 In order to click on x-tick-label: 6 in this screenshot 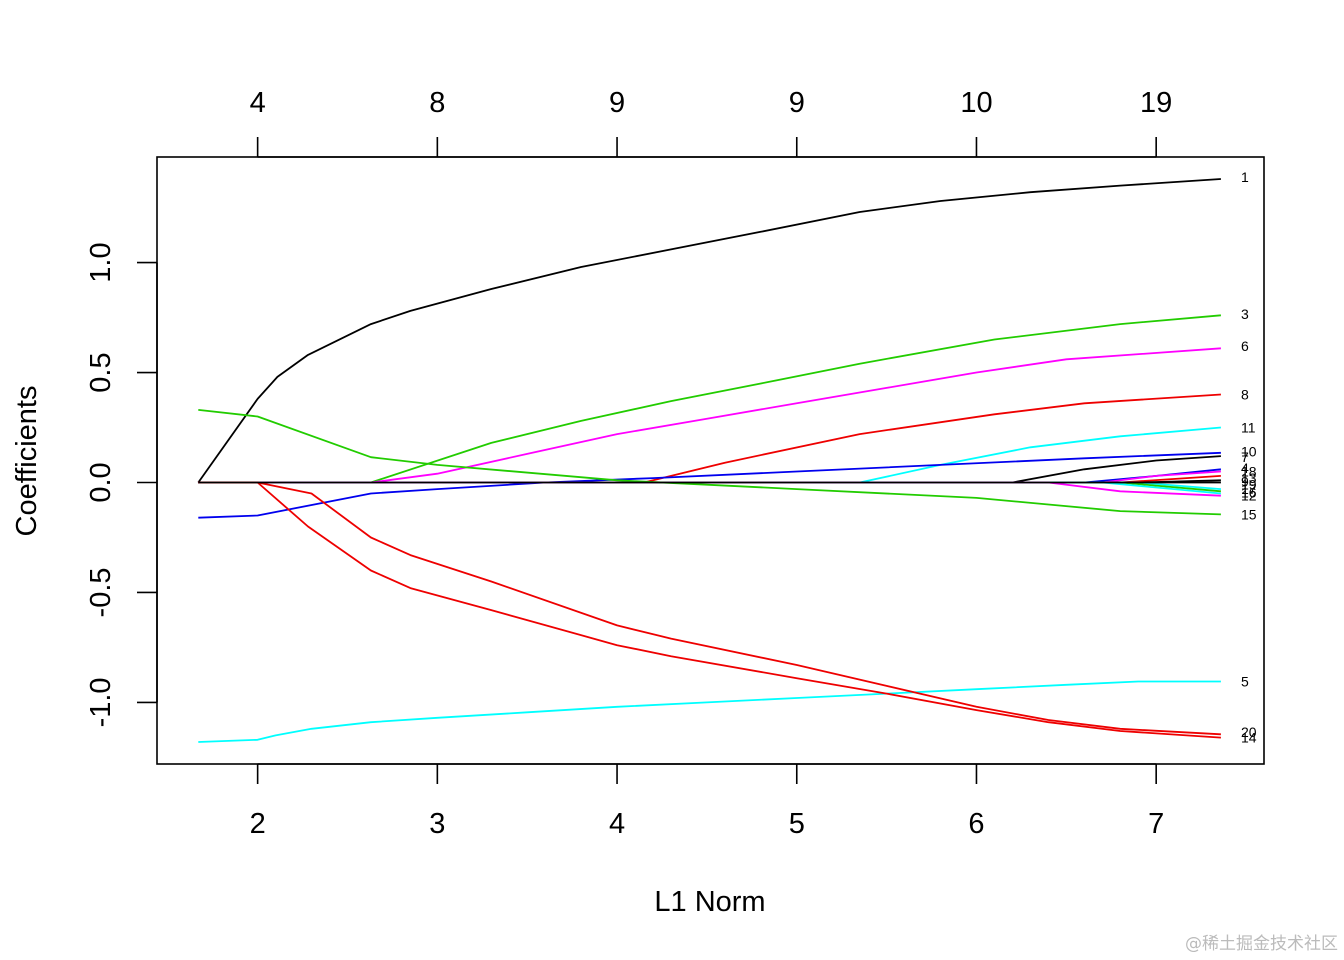, I will do `click(976, 824)`.